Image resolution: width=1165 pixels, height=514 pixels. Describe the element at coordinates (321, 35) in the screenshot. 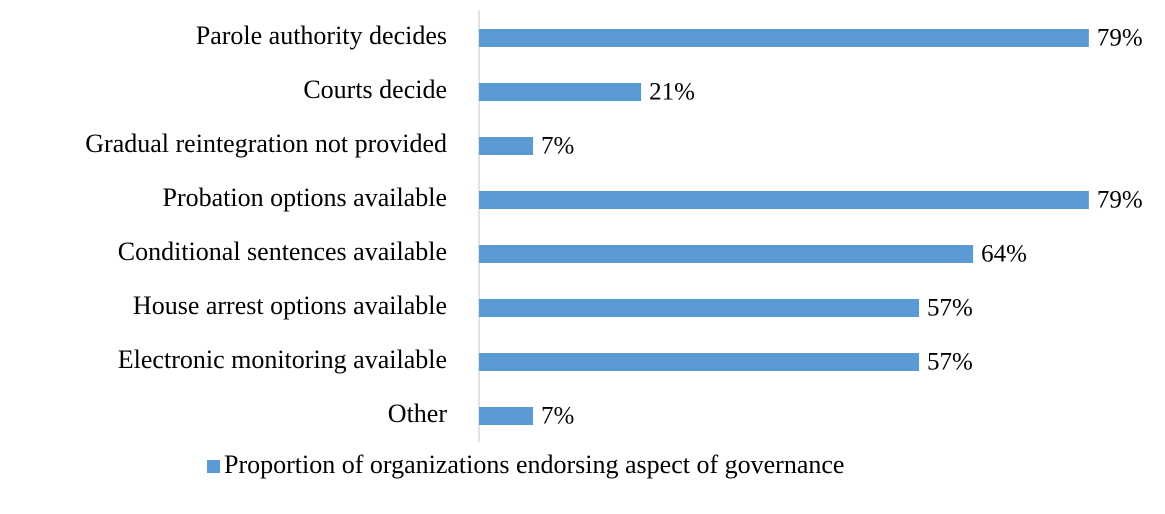

I see `y-tick-label: Parole authority decides` at that location.